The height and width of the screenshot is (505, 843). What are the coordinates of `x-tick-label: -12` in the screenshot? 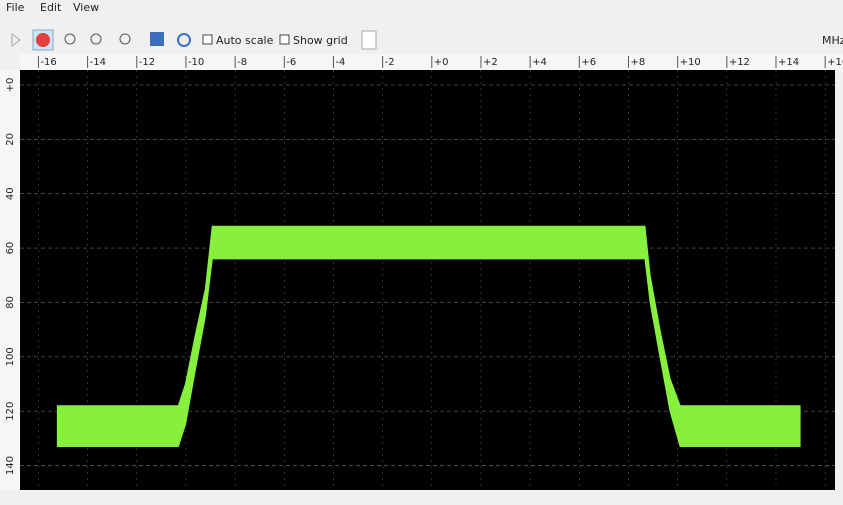 It's located at (147, 62).